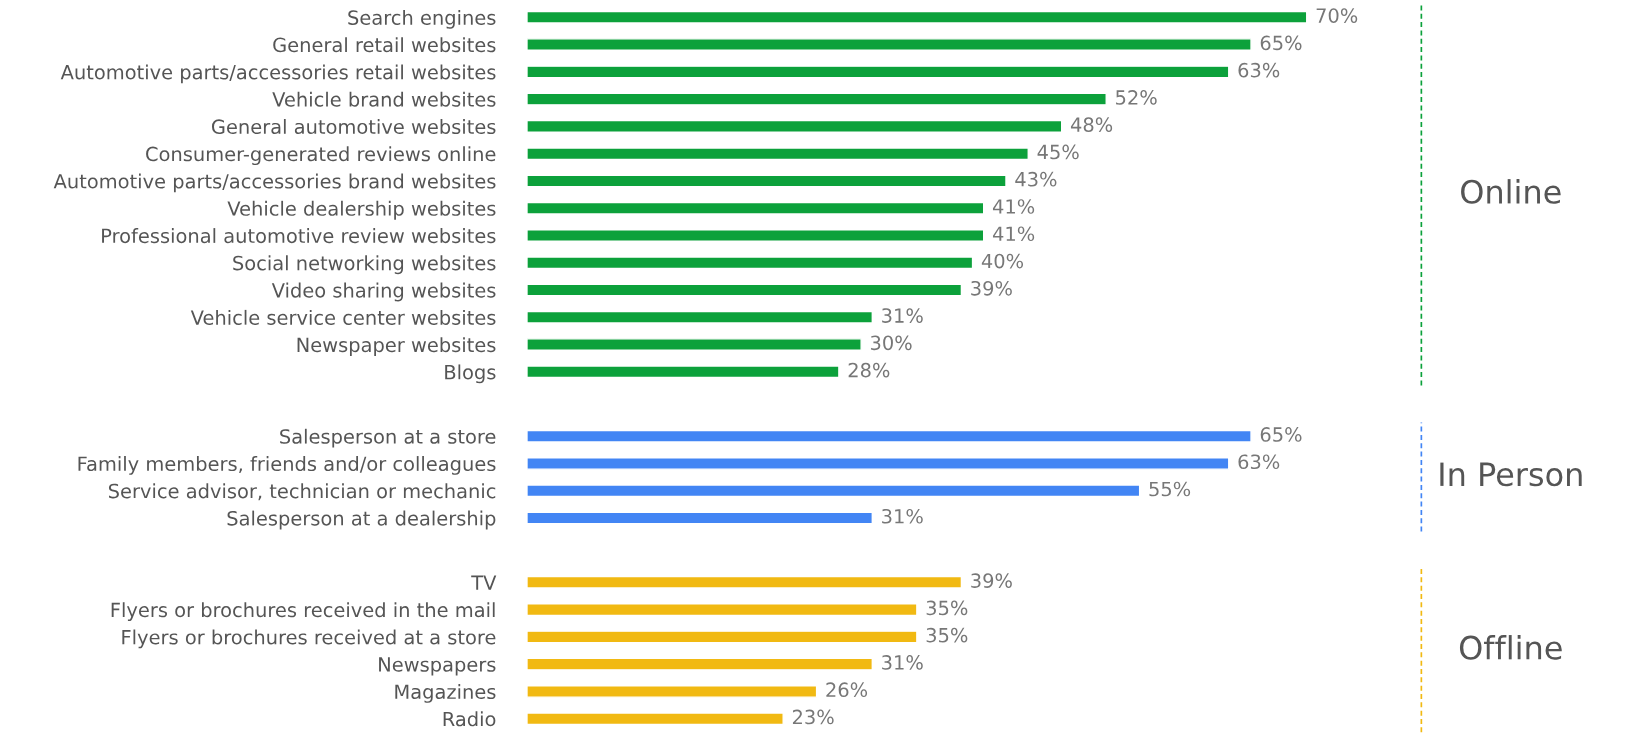 This screenshot has width=1630, height=736. Describe the element at coordinates (396, 346) in the screenshot. I see `y-tick-label: Newspaper websites` at that location.